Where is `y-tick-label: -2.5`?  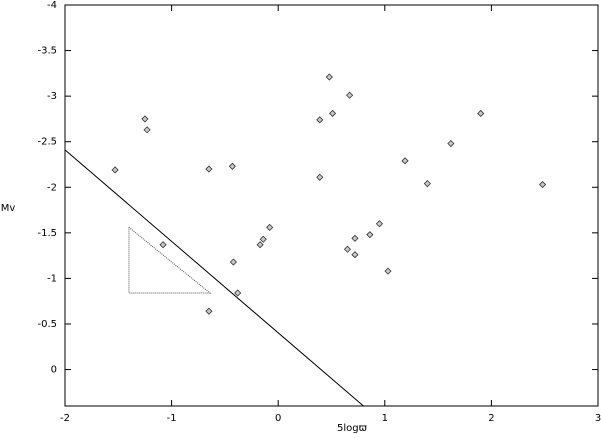 y-tick-label: -2.5 is located at coordinates (47, 142).